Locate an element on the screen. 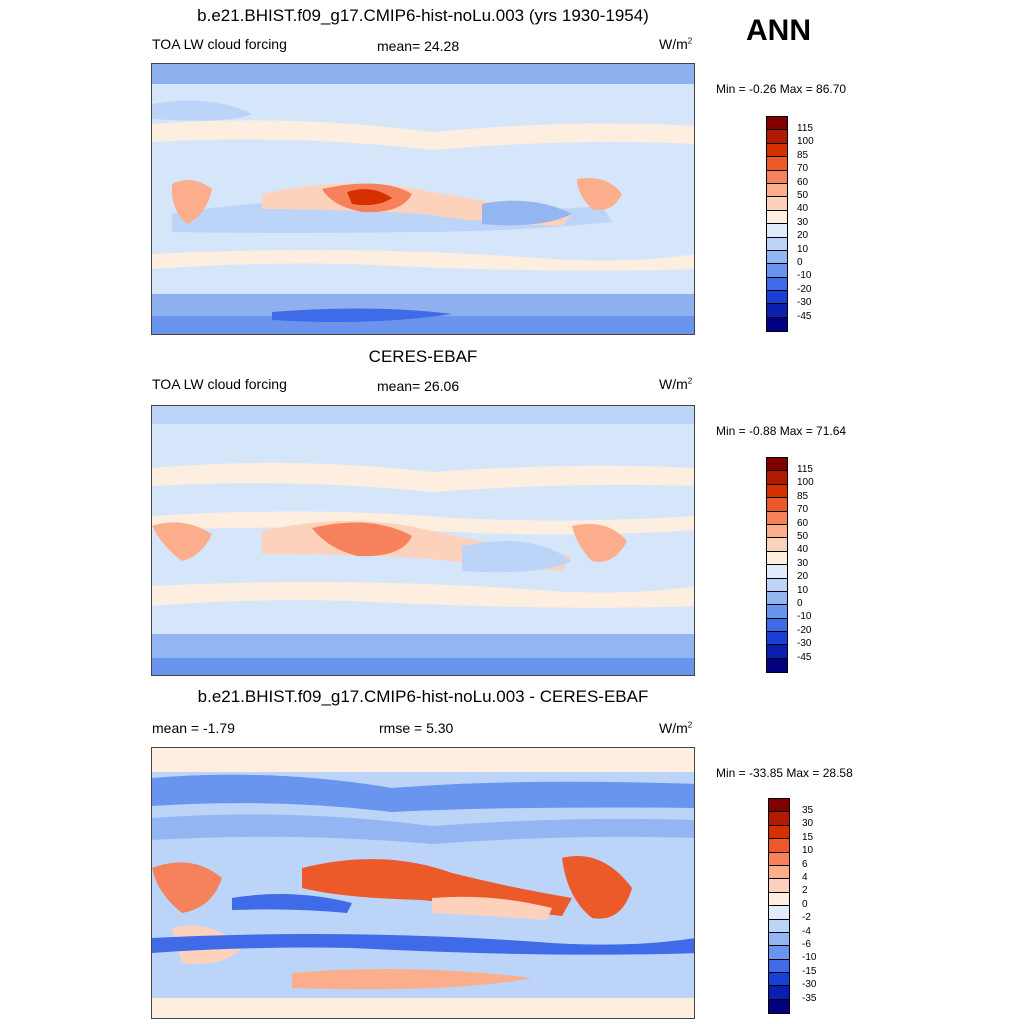 The height and width of the screenshot is (1024, 1024). panel-3-tick: -10 is located at coordinates (809, 958).